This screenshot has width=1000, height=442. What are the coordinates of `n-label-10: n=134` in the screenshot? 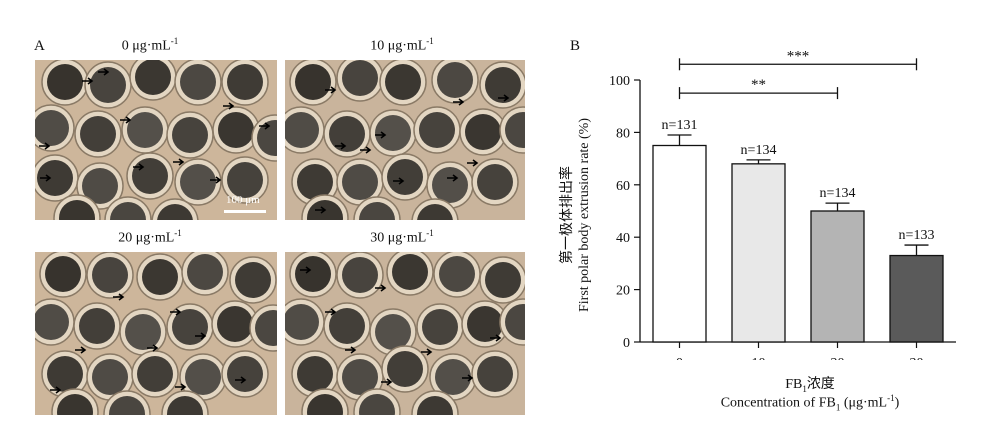 It's located at (759, 150).